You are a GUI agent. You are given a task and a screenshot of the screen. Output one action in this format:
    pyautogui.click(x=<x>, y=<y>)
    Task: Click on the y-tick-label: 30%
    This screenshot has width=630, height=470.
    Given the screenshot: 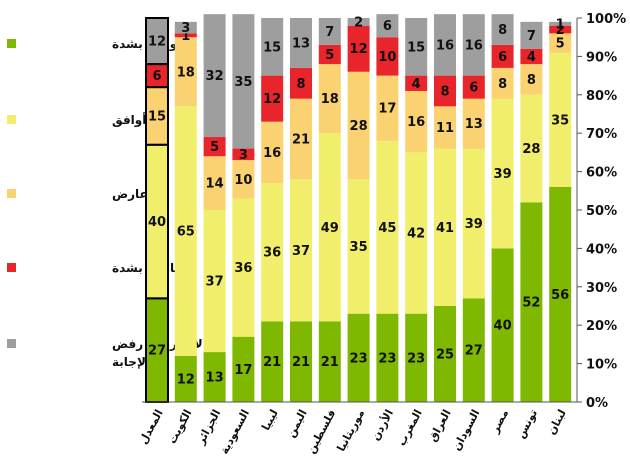 What is the action you would take?
    pyautogui.click(x=601, y=288)
    